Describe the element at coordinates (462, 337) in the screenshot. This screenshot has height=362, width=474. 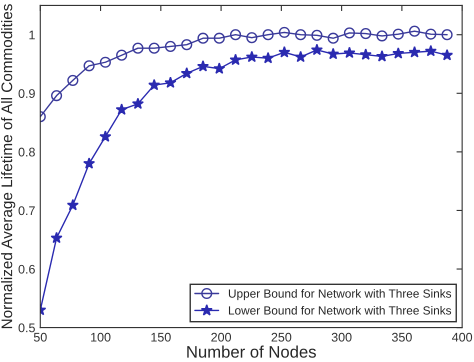
I see `x-tick-label: 400` at that location.